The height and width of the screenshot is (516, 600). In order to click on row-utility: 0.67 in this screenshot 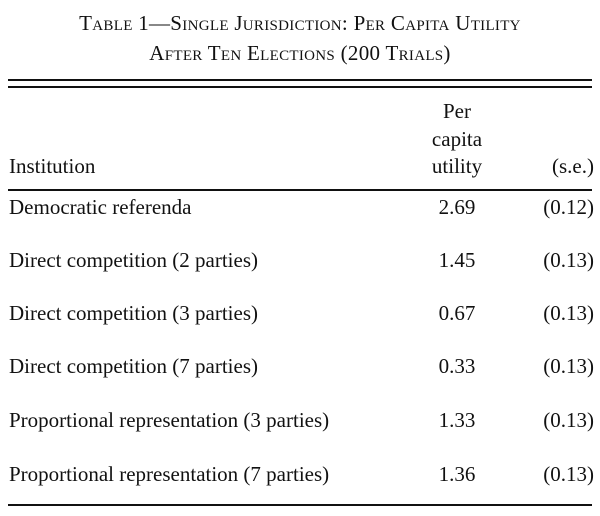, I will do `click(457, 313)`.